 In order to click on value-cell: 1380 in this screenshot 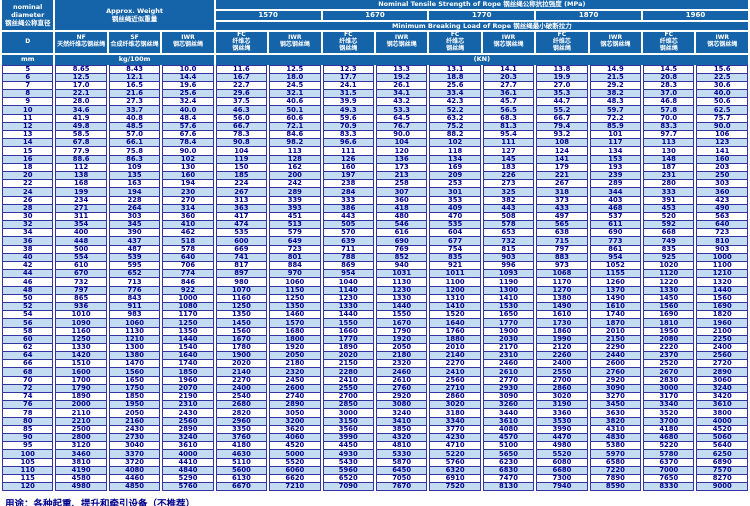, I will do `click(134, 355)`.